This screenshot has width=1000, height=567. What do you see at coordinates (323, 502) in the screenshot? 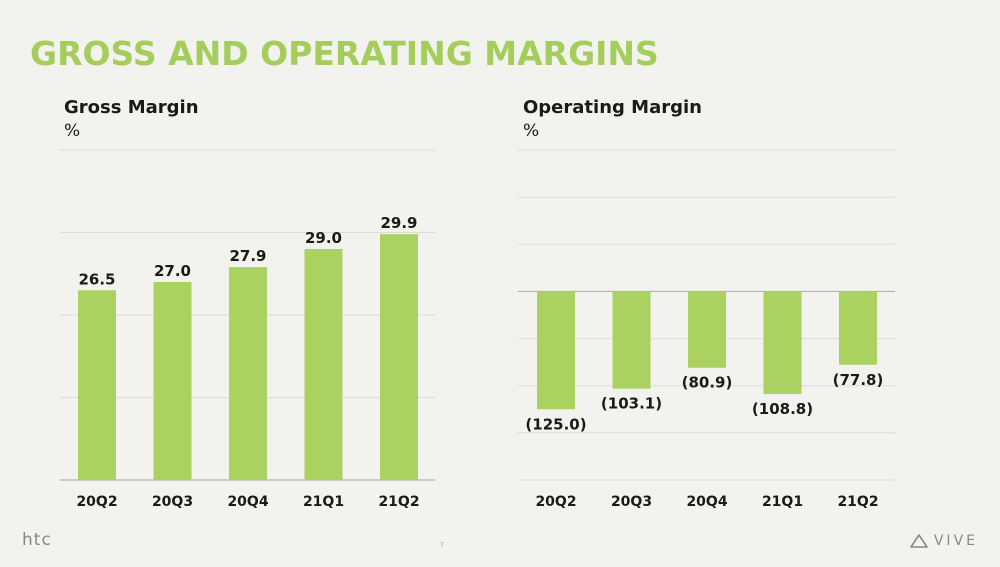
I see `gross-tick-label-21q1: 21Q1` at bounding box center [323, 502].